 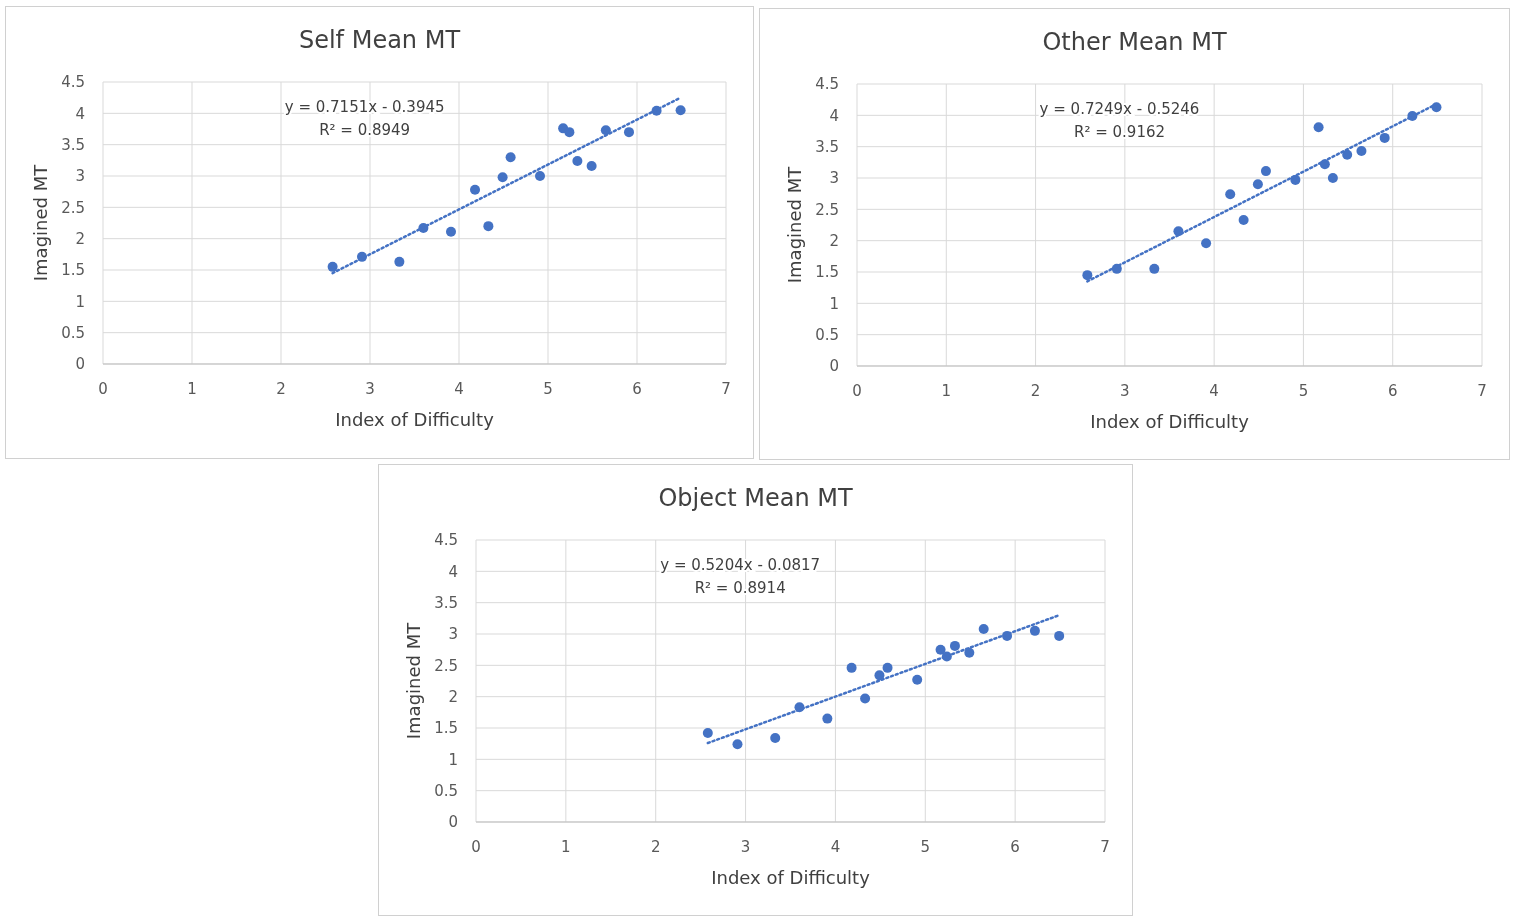 What do you see at coordinates (364, 107) in the screenshot?
I see `annotation: y = 0.7151x - 0.3945` at bounding box center [364, 107].